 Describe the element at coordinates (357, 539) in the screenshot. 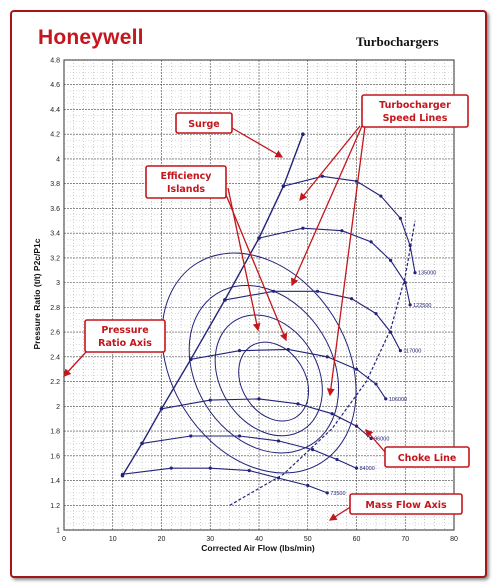

I see `x-tick-label: 60` at that location.